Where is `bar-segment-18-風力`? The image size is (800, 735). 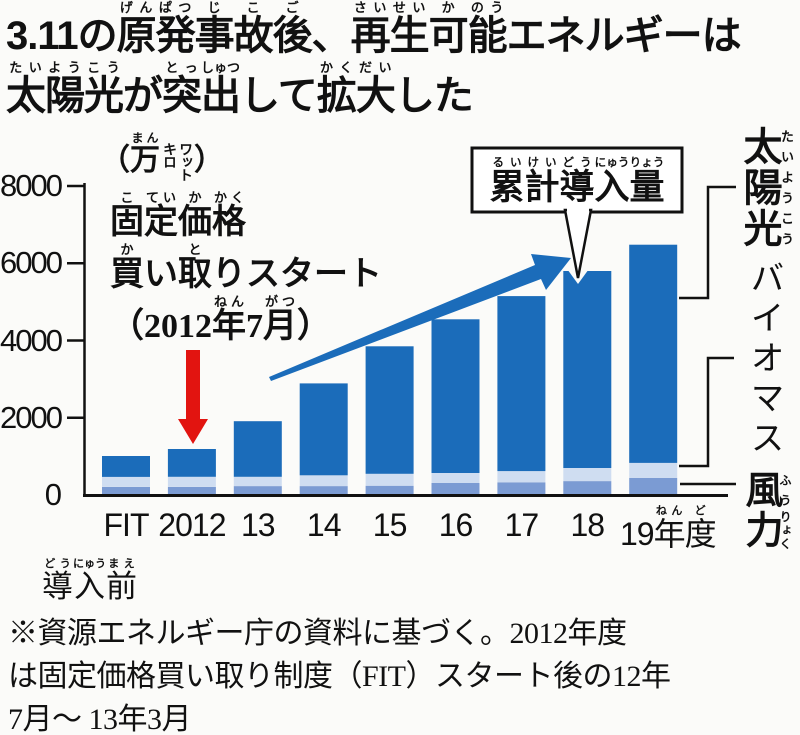 bar-segment-18-風力 is located at coordinates (587, 488).